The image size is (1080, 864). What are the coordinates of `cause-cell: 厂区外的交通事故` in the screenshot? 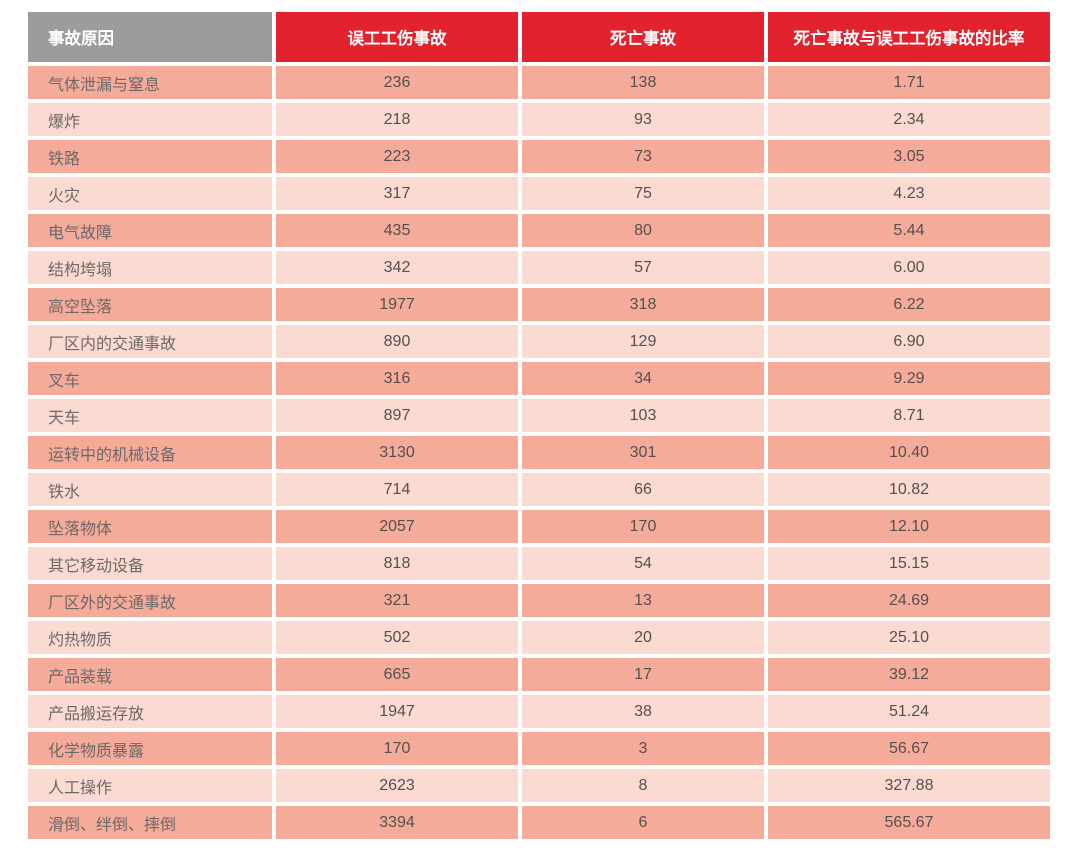 It's located at (150, 600).